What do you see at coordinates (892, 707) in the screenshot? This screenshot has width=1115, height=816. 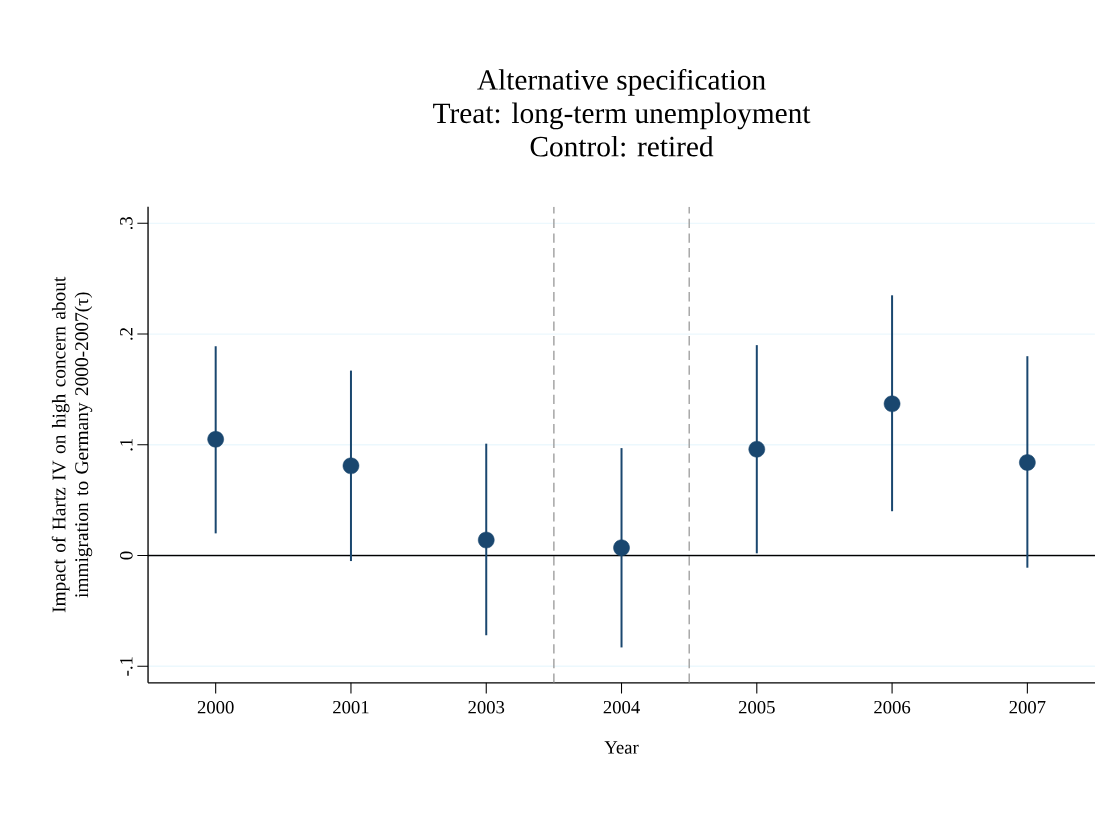 I see `x-tick-label: 2006` at bounding box center [892, 707].